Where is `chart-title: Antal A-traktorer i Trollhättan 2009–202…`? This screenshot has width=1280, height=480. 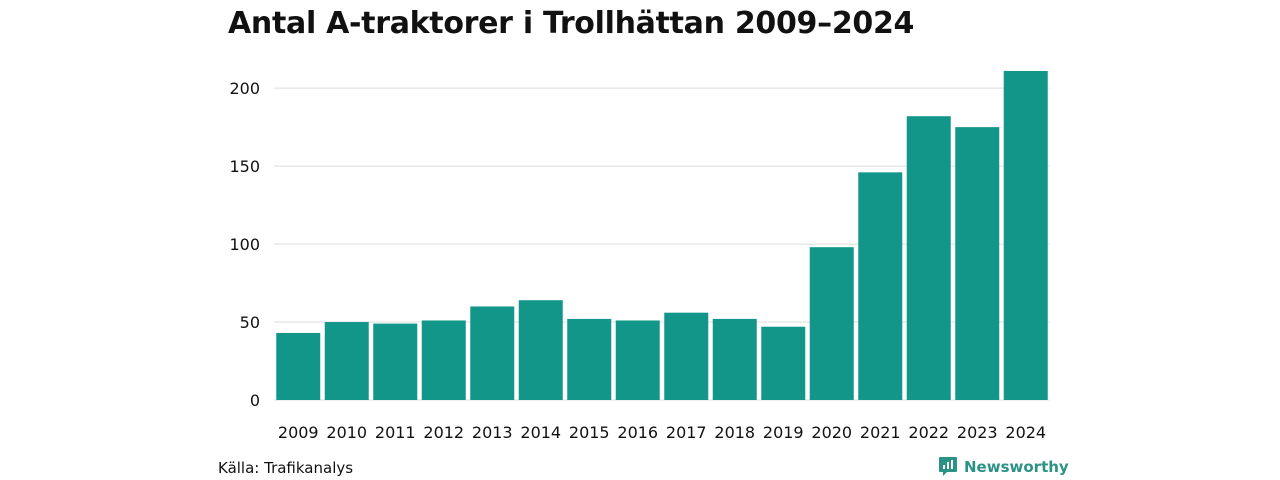
chart-title: Antal A-traktorer i Trollhättan 2009–202… is located at coordinates (571, 23).